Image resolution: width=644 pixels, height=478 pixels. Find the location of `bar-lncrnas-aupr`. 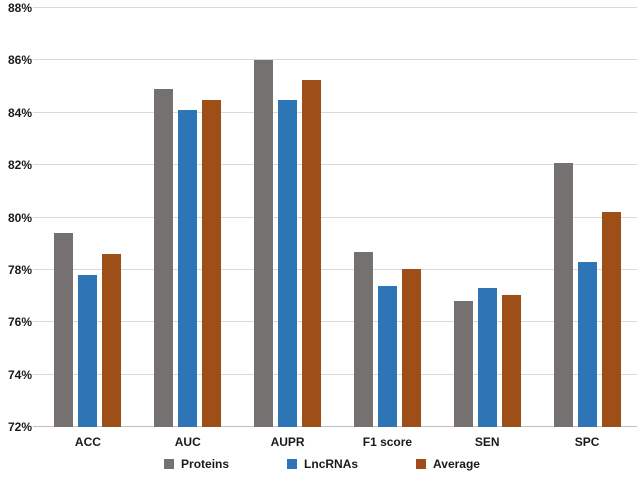

bar-lncrnas-aupr is located at coordinates (288, 263).